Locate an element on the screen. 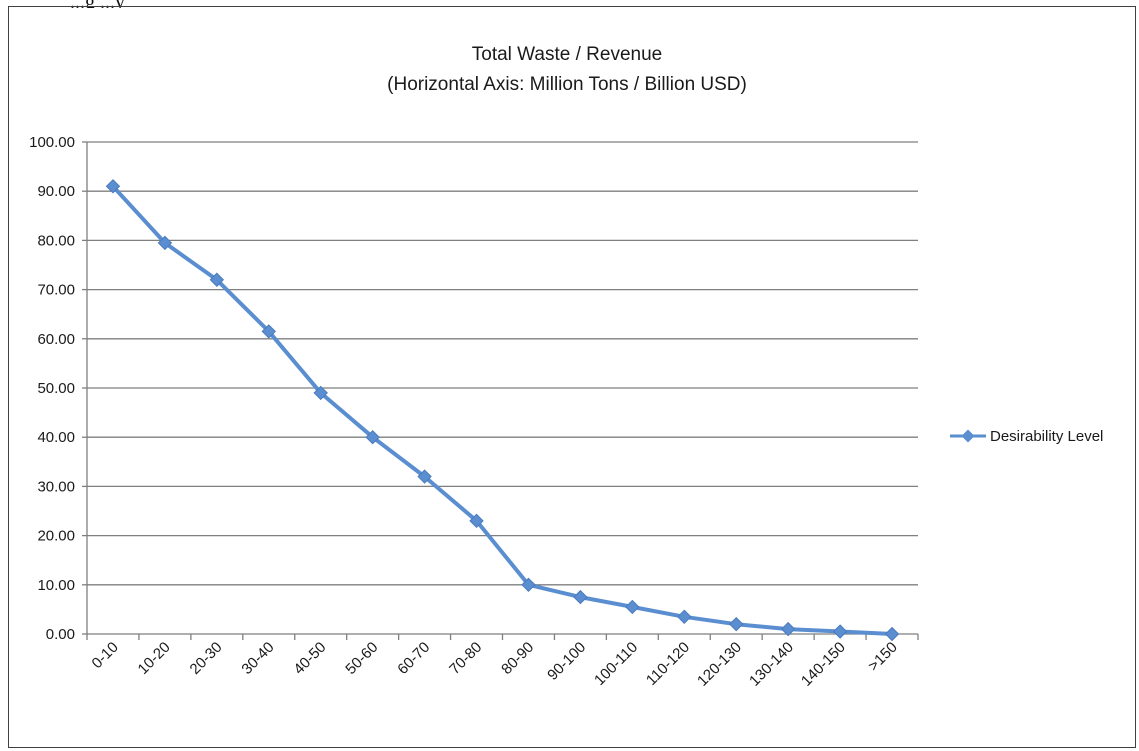 The height and width of the screenshot is (751, 1139). legend: Desirability Level is located at coordinates (1026, 436).